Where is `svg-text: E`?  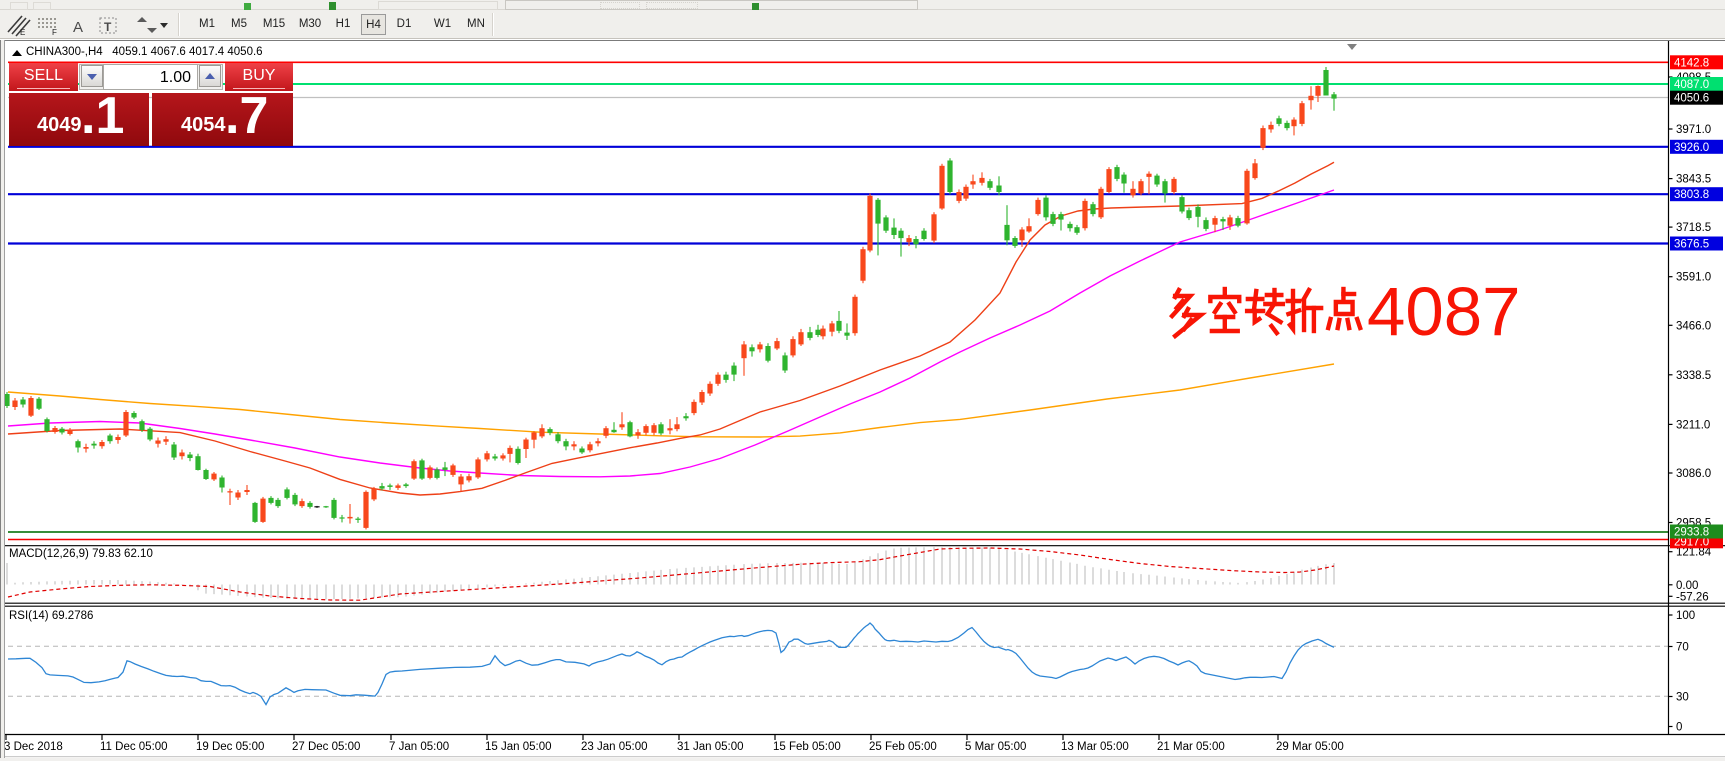 svg-text: E is located at coordinates (22, 32).